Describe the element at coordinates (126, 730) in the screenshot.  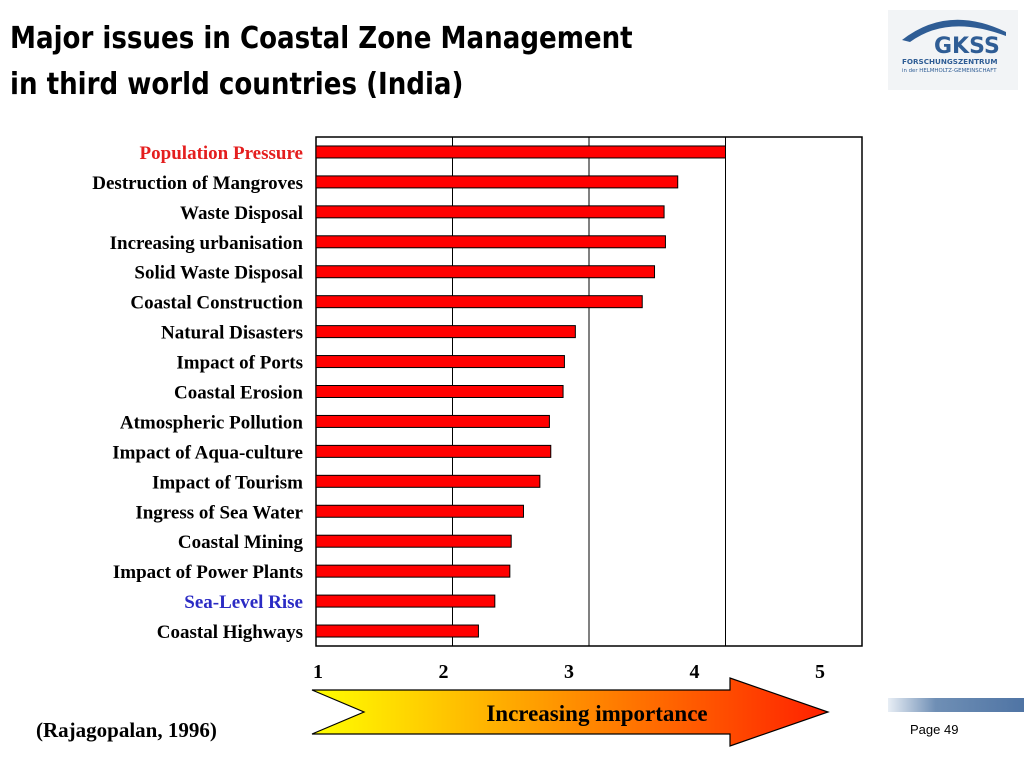
I see `citation: (Rajagopalan, 1996)` at that location.